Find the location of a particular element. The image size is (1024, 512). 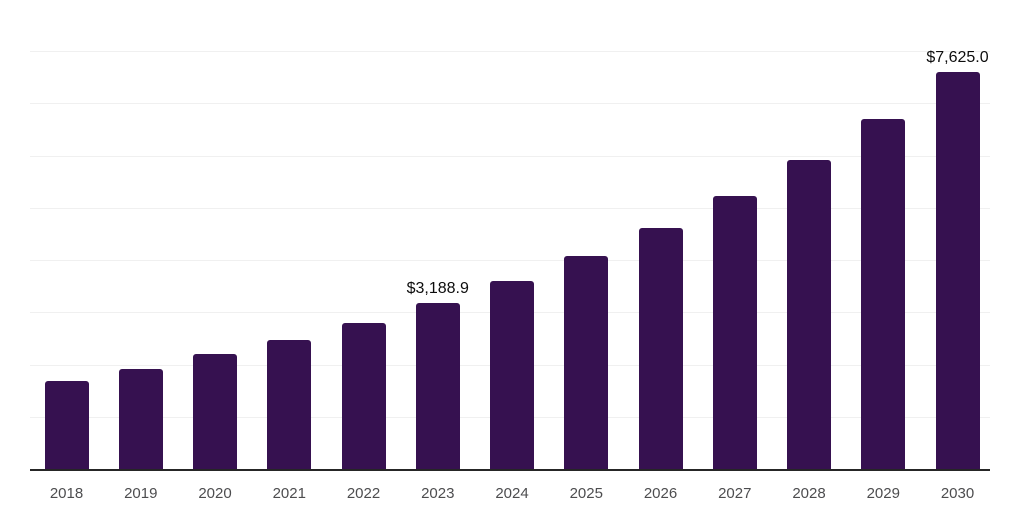

value-label-2030: $7,625.0 is located at coordinates (957, 57).